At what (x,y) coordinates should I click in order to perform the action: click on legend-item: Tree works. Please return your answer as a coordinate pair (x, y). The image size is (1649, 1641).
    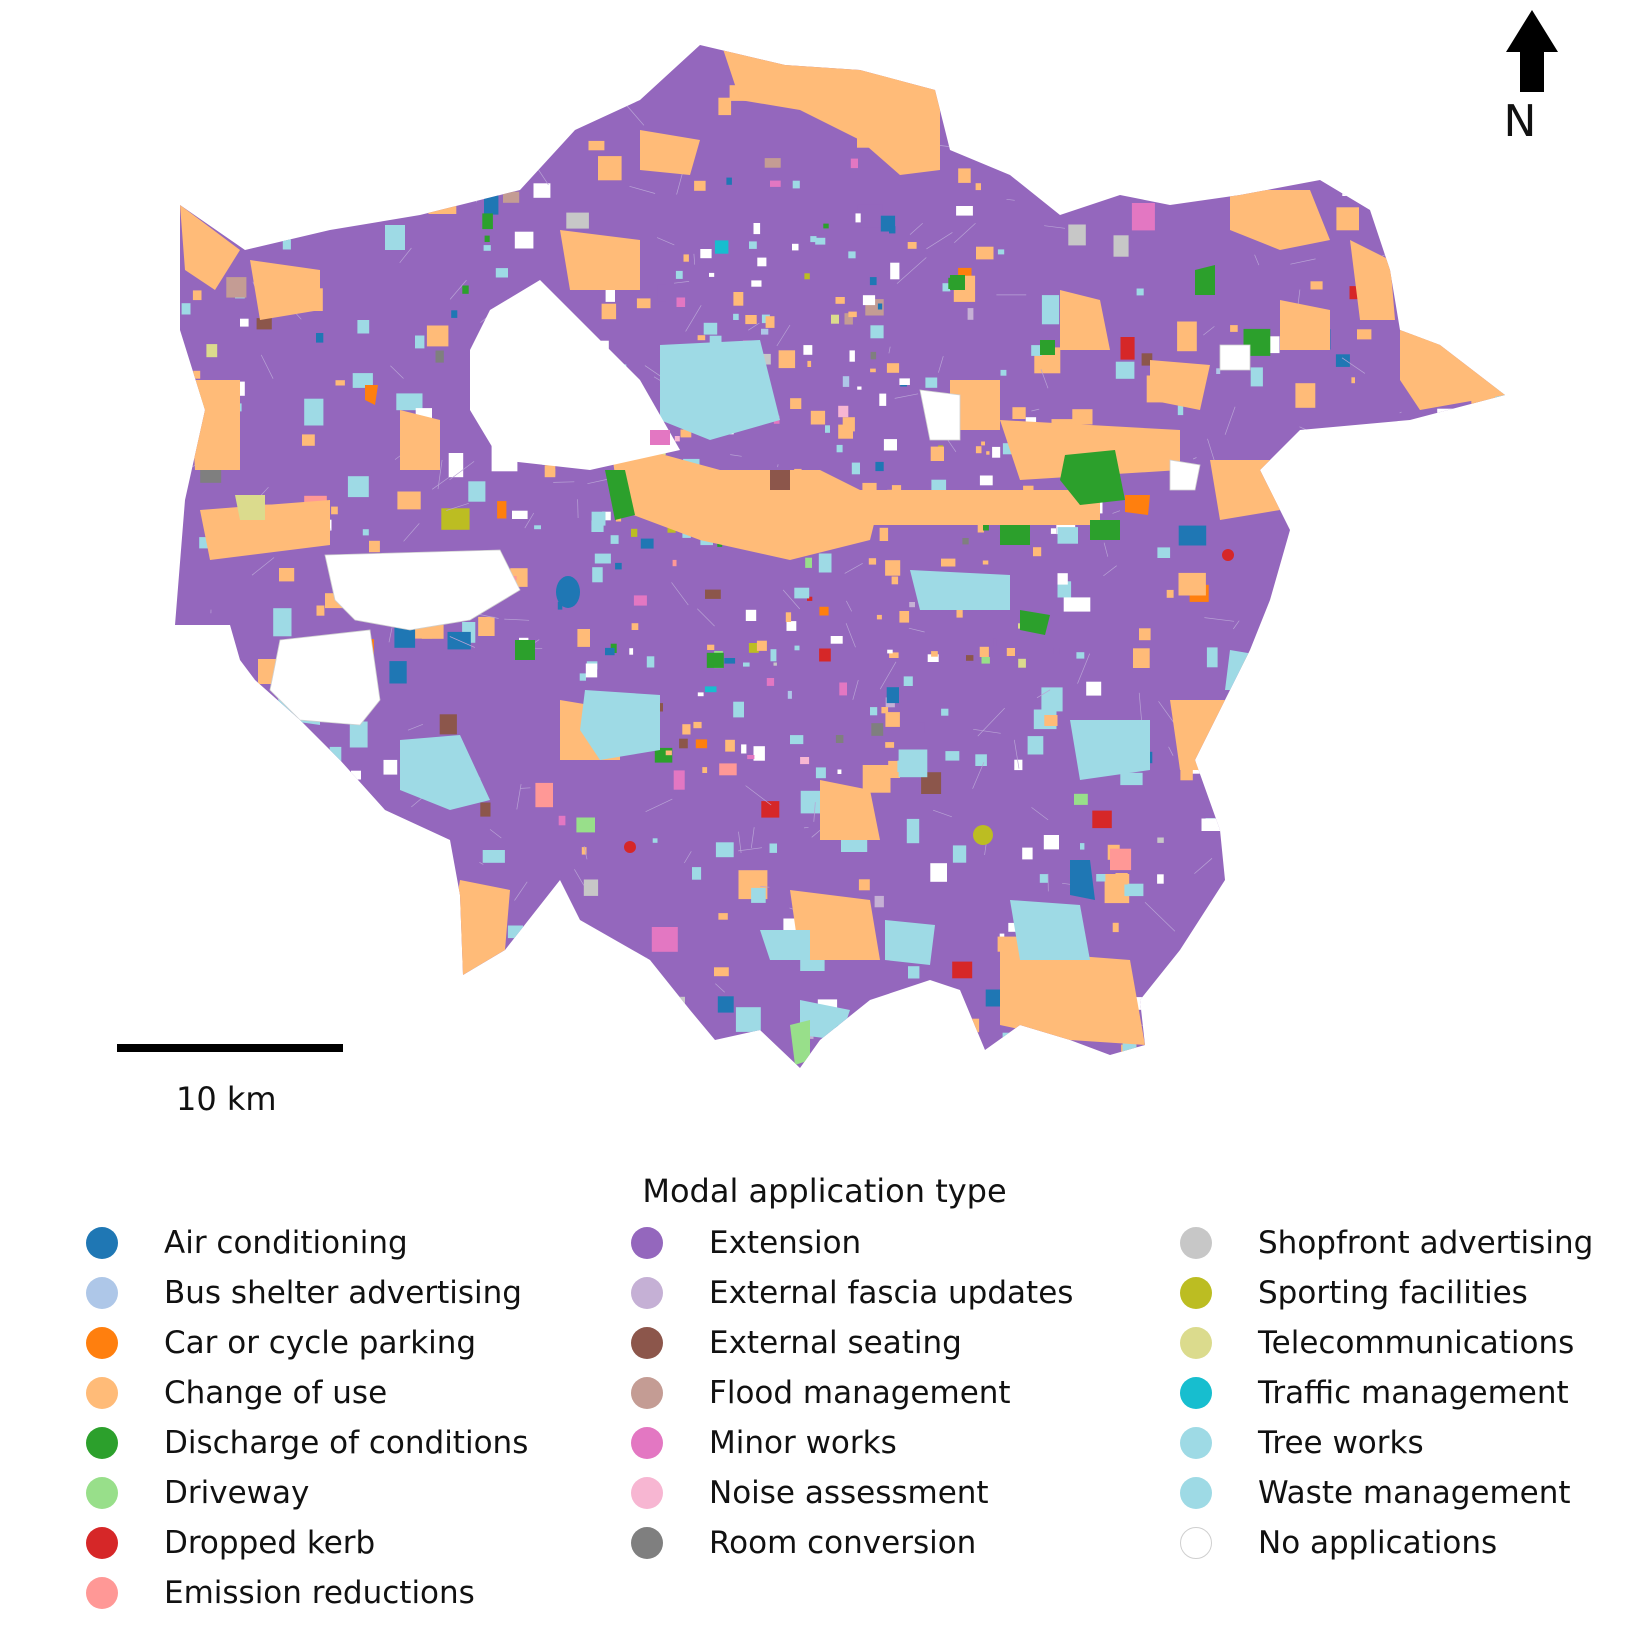
    Looking at the image, I should click on (1386, 1443).